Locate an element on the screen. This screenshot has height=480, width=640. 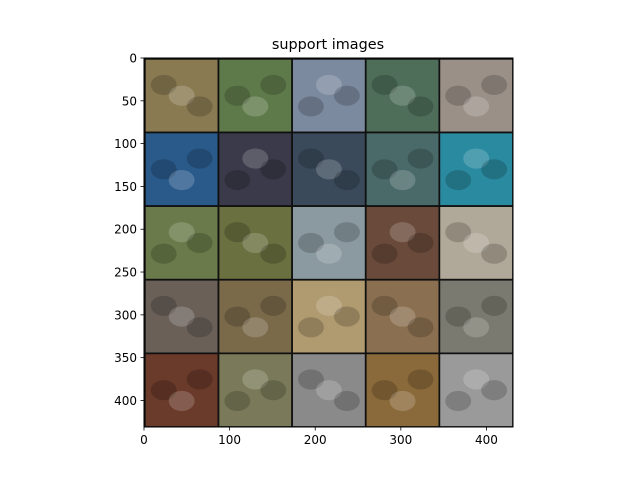
x-tick-label: 200 is located at coordinates (315, 440).